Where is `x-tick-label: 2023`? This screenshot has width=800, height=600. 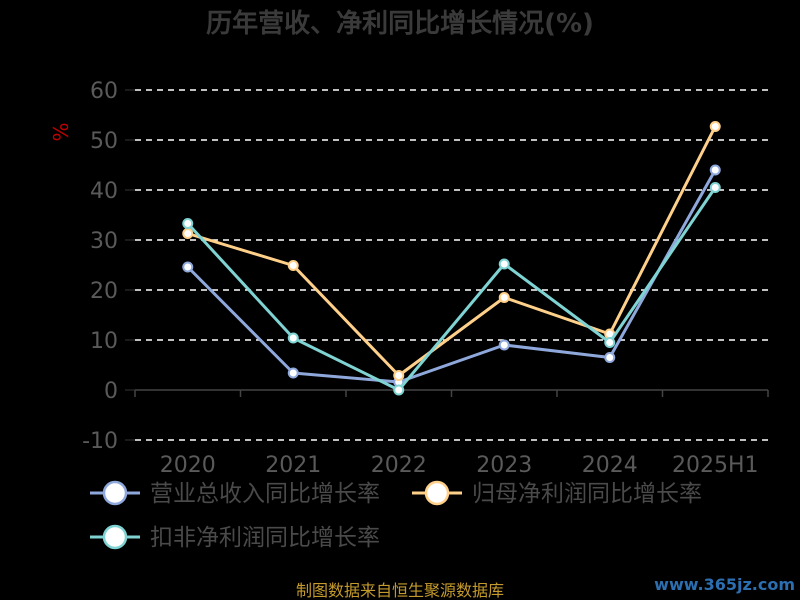
x-tick-label: 2023 is located at coordinates (504, 465).